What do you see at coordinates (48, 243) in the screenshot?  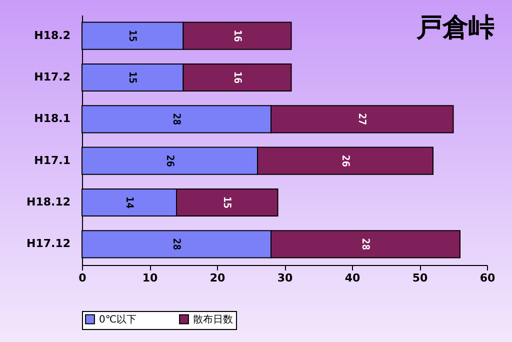 I see `y-tick-label: H17.12` at bounding box center [48, 243].